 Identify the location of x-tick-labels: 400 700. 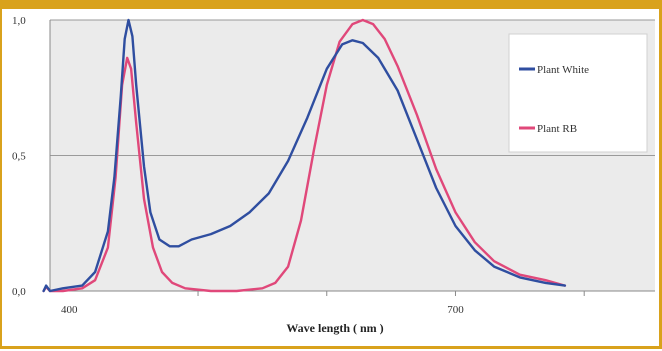
(262, 310).